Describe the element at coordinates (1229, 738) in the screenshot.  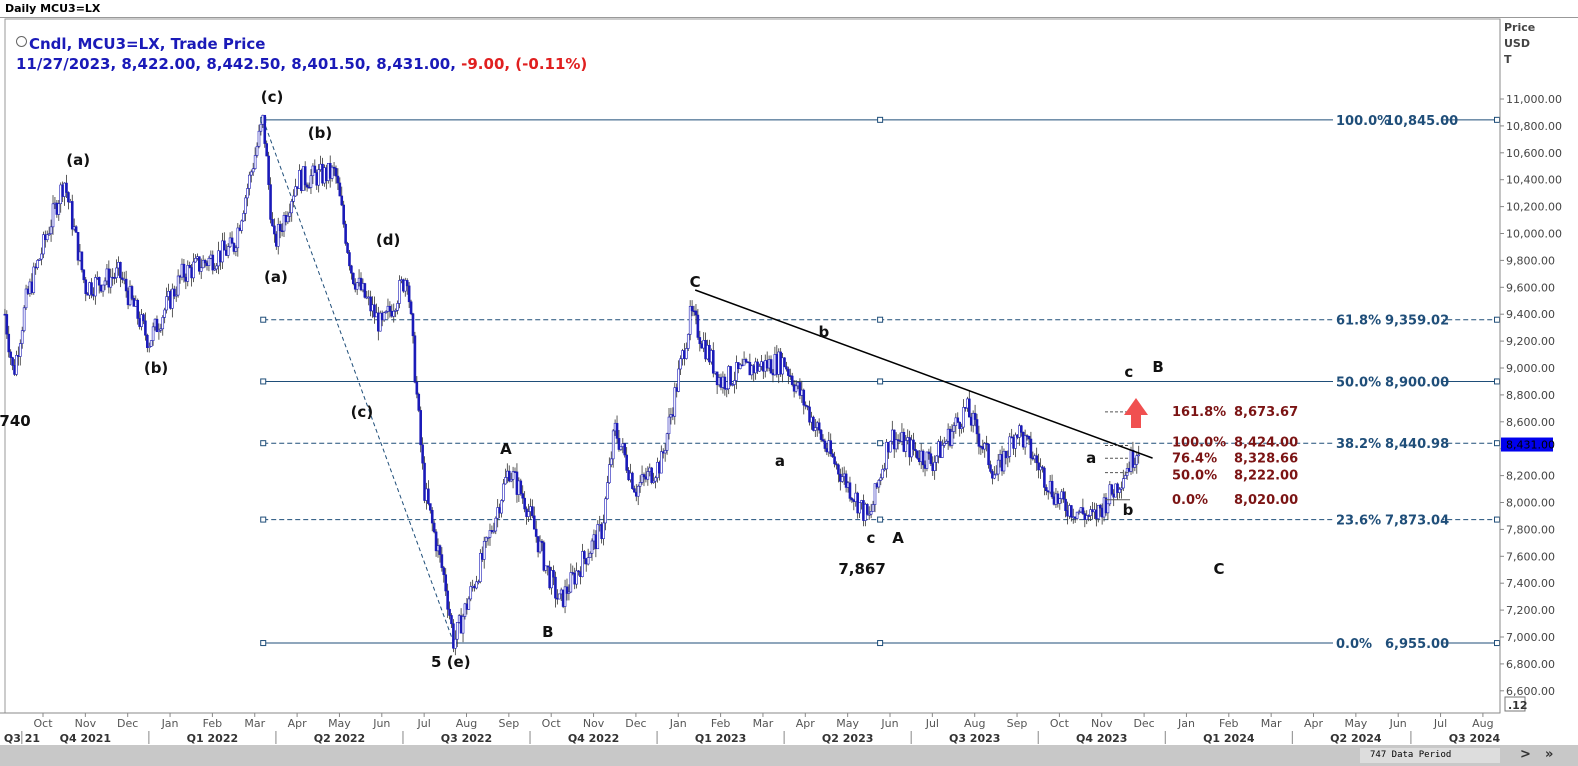
I see `quarter-label: Q1 2024` at that location.